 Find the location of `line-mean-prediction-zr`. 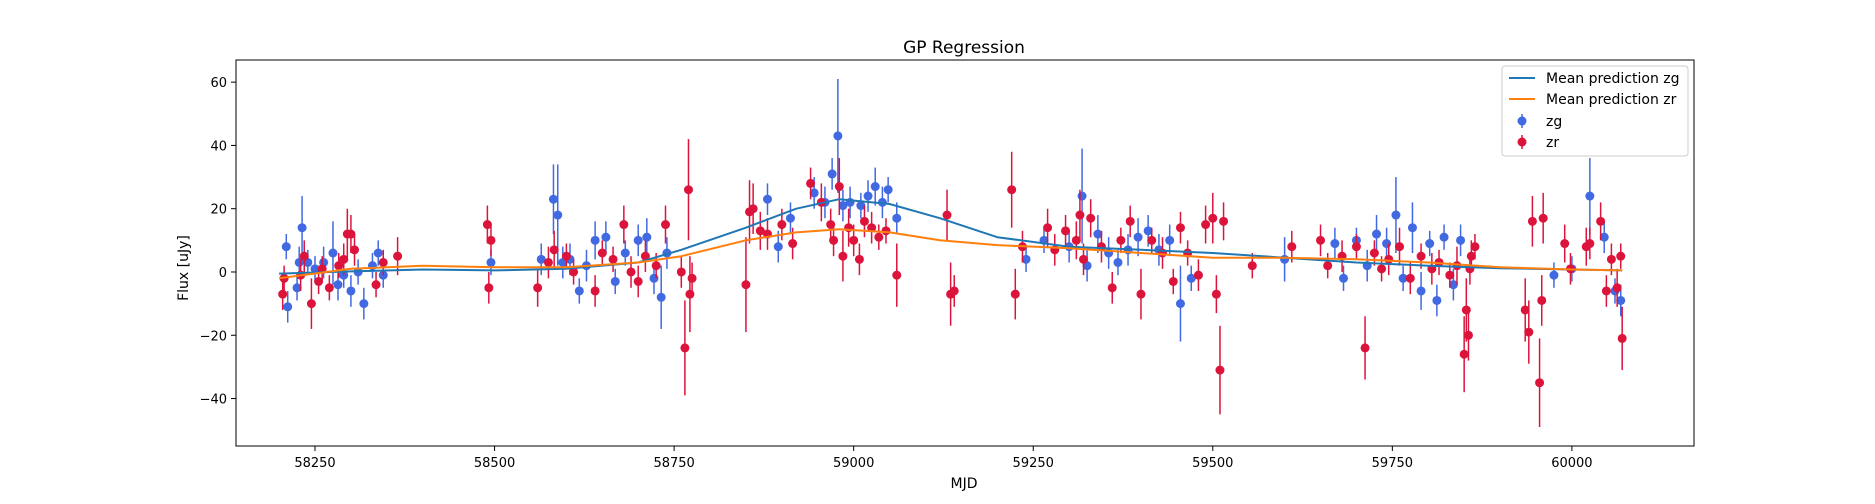

line-mean-prediction-zr is located at coordinates (950, 254).